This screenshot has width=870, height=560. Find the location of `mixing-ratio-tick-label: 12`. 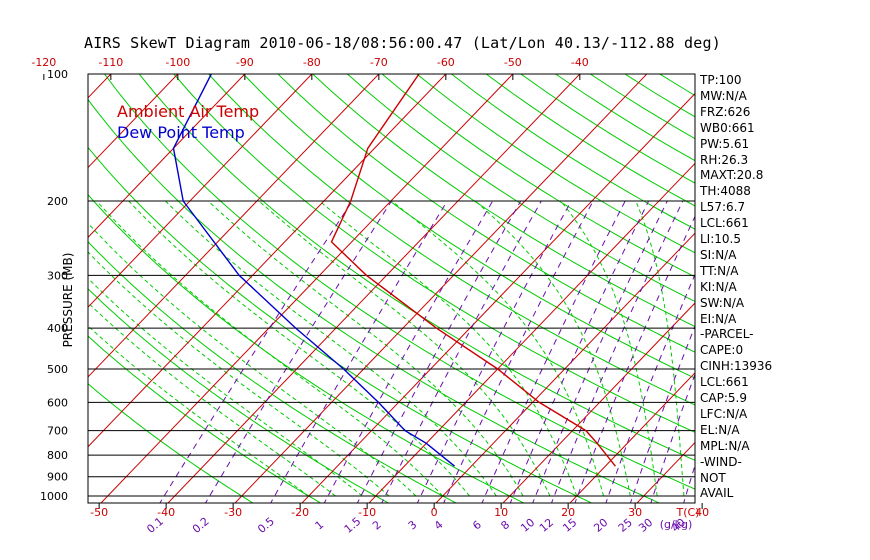

mixing-ratio-tick-label: 12 is located at coordinates (546, 525).